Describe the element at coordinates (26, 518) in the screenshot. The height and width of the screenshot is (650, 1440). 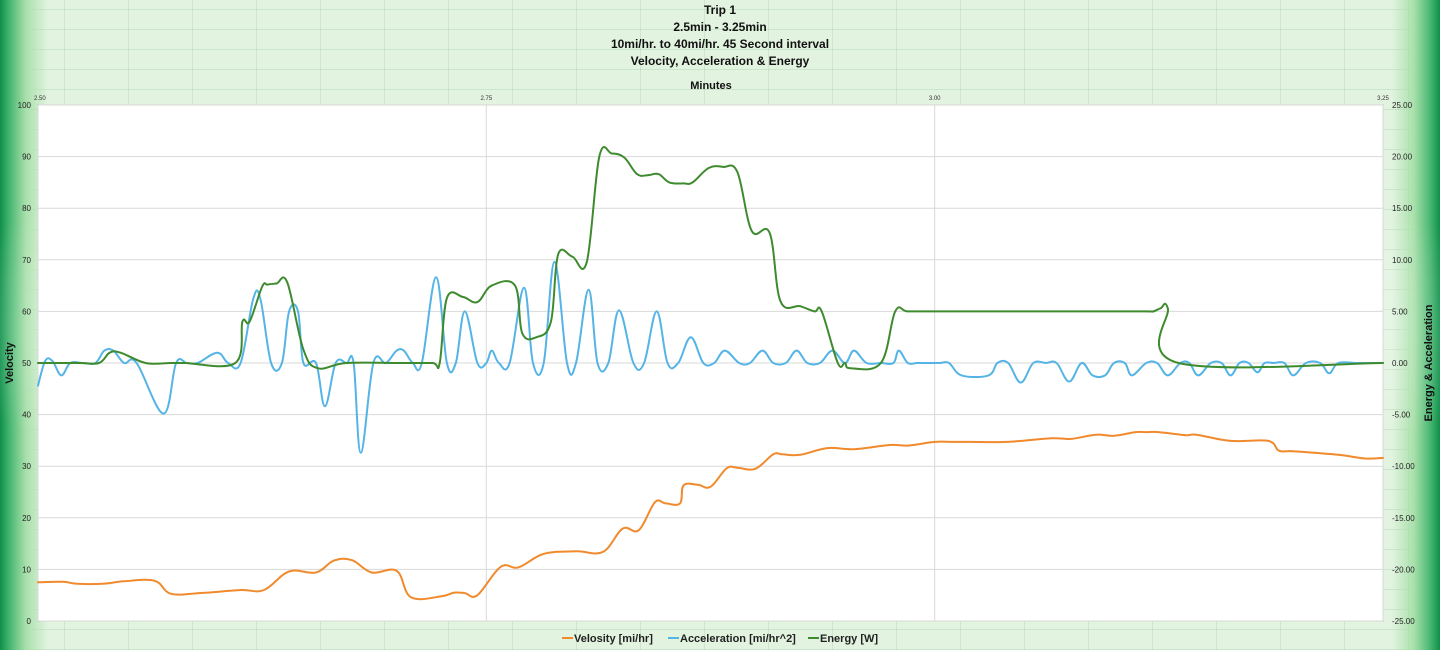
I see `y-tick-label-left: 20` at that location.